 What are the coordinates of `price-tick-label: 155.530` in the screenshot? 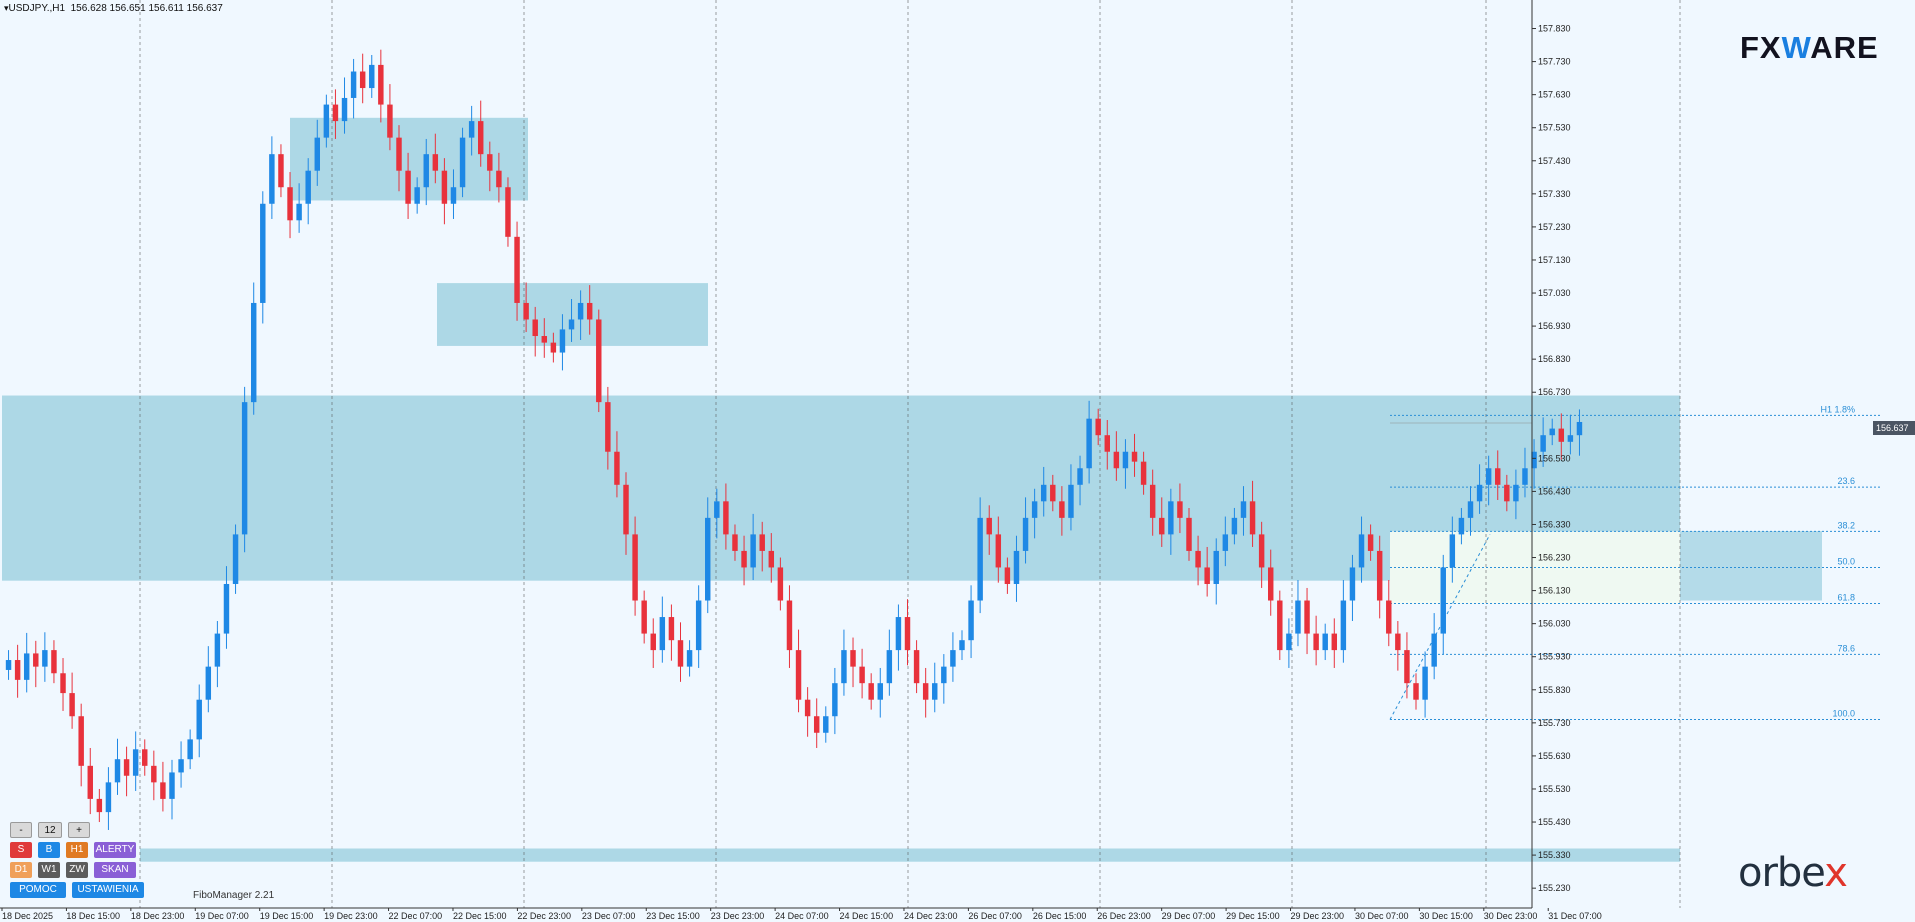 It's located at (1554, 789).